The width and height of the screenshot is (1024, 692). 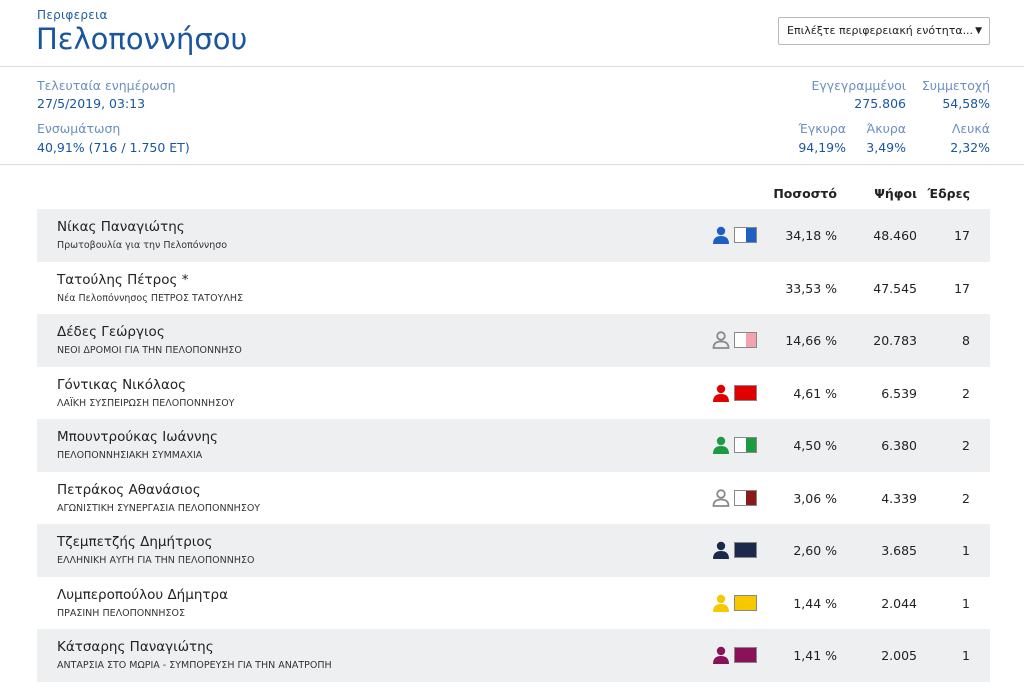 What do you see at coordinates (815, 550) in the screenshot?
I see `vote-percent: 2,60 %` at bounding box center [815, 550].